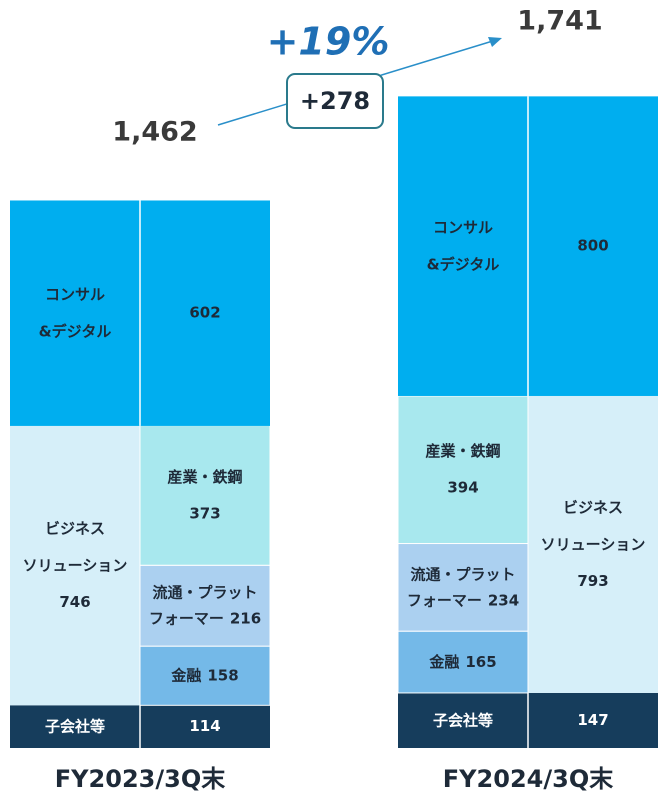 Image resolution: width=658 pixels, height=797 pixels. Describe the element at coordinates (592, 581) in the screenshot. I see `segment-value: 793` at that location.